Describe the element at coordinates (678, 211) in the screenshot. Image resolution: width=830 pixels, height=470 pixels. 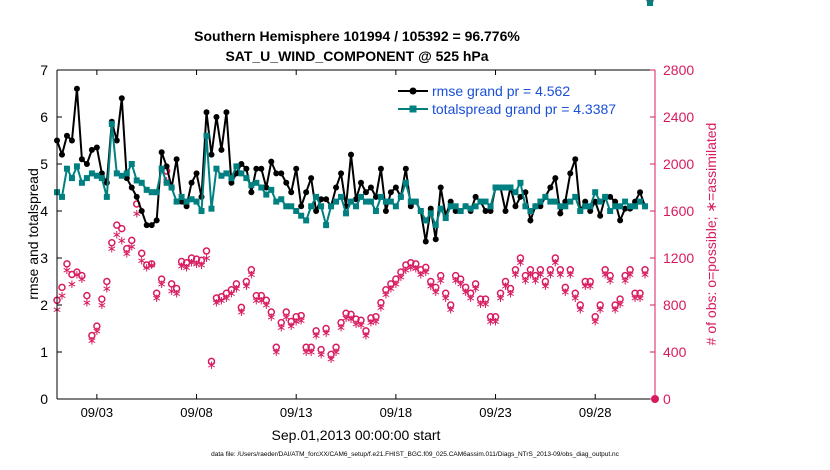
I see `y-right-tick-label: 1600` at that location.